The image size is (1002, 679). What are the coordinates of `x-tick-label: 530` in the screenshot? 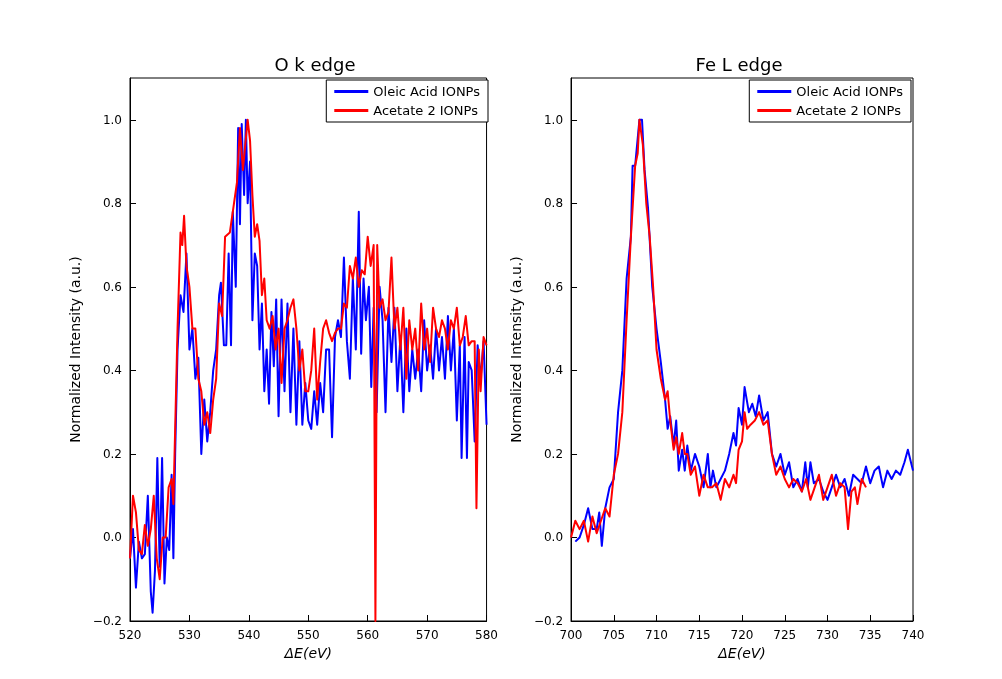 It's located at (189, 635).